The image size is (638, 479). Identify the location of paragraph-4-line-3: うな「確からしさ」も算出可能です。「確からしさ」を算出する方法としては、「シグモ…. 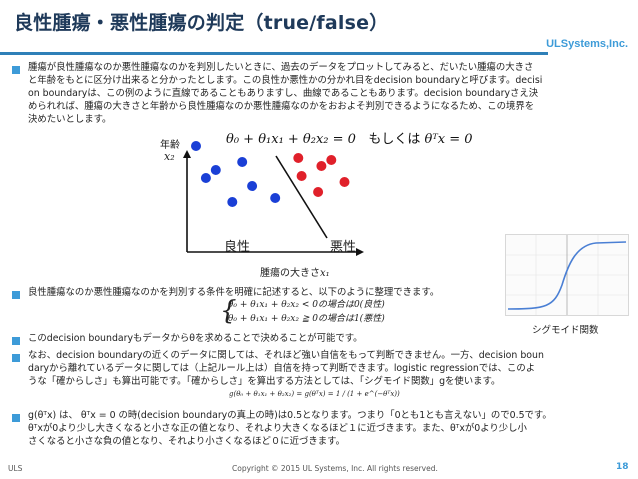
(264, 381).